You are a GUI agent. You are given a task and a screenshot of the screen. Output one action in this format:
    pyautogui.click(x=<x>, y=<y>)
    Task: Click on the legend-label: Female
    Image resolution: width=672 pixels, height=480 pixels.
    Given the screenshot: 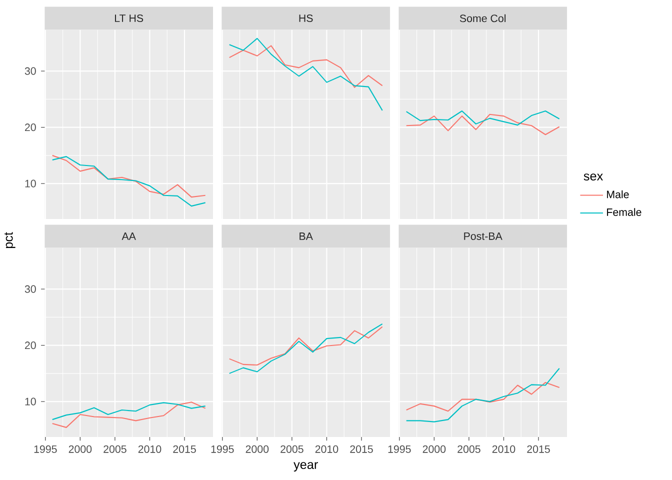 What is the action you would take?
    pyautogui.click(x=624, y=212)
    